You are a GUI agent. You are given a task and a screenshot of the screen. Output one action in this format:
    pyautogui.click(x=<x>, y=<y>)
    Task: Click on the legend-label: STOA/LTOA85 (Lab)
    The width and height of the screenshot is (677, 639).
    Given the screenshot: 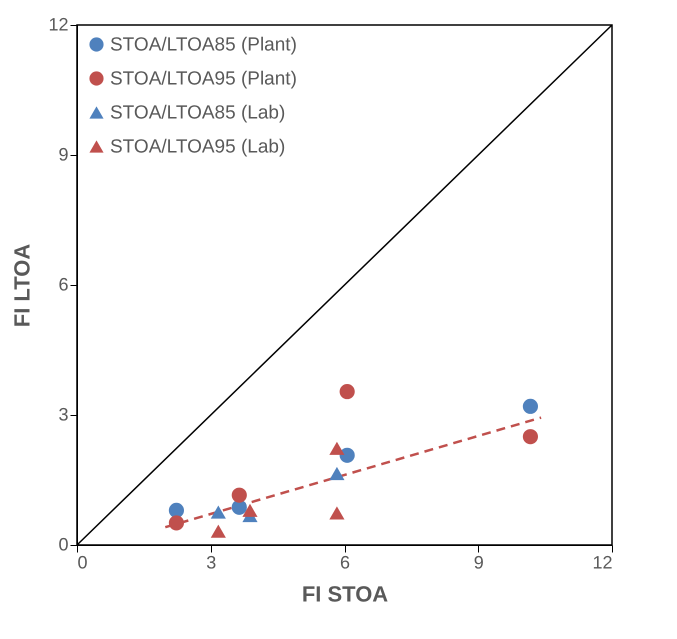 What is the action you would take?
    pyautogui.click(x=198, y=113)
    